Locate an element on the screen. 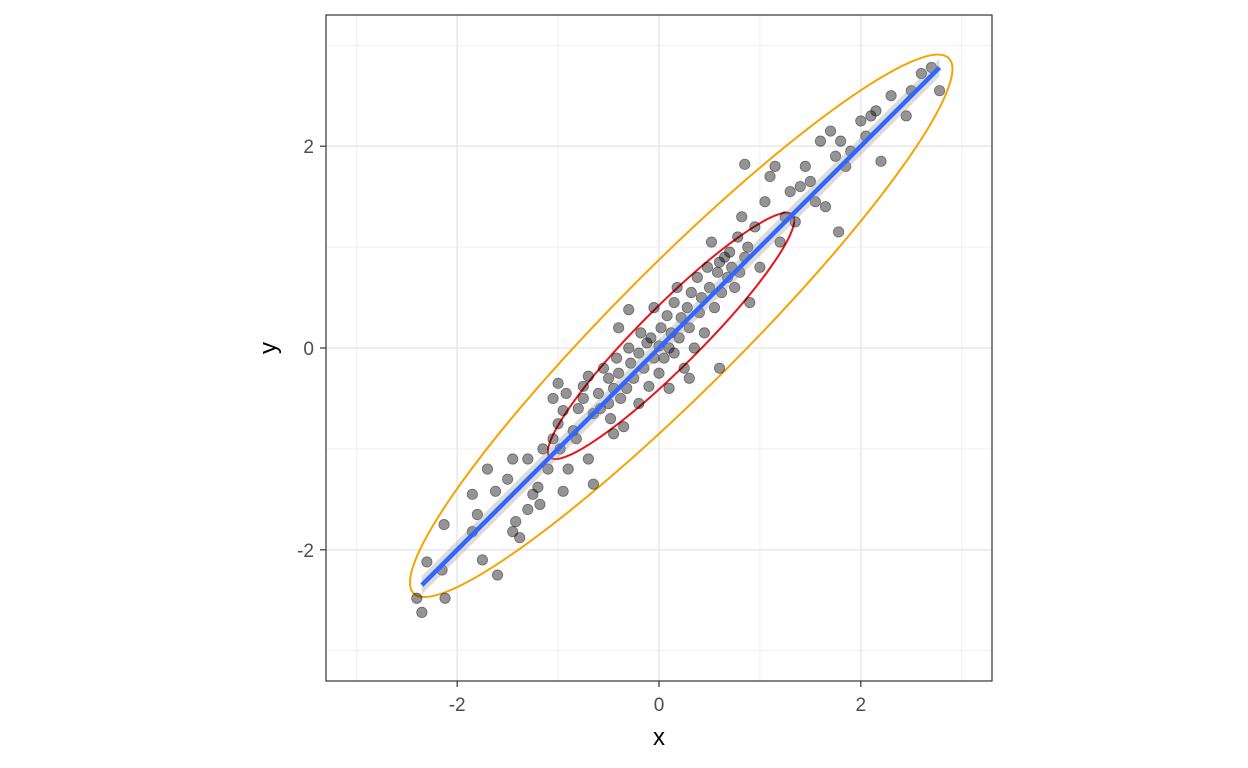 Image resolution: width=1248 pixels, height=768 pixels. y-tick-label: -2 is located at coordinates (305, 551).